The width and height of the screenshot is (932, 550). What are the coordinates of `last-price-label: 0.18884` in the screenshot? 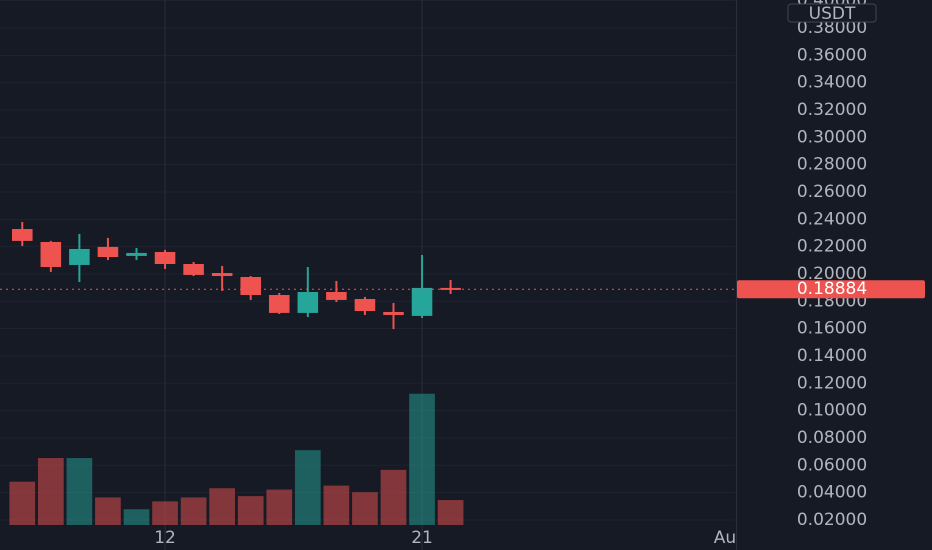 It's located at (832, 289).